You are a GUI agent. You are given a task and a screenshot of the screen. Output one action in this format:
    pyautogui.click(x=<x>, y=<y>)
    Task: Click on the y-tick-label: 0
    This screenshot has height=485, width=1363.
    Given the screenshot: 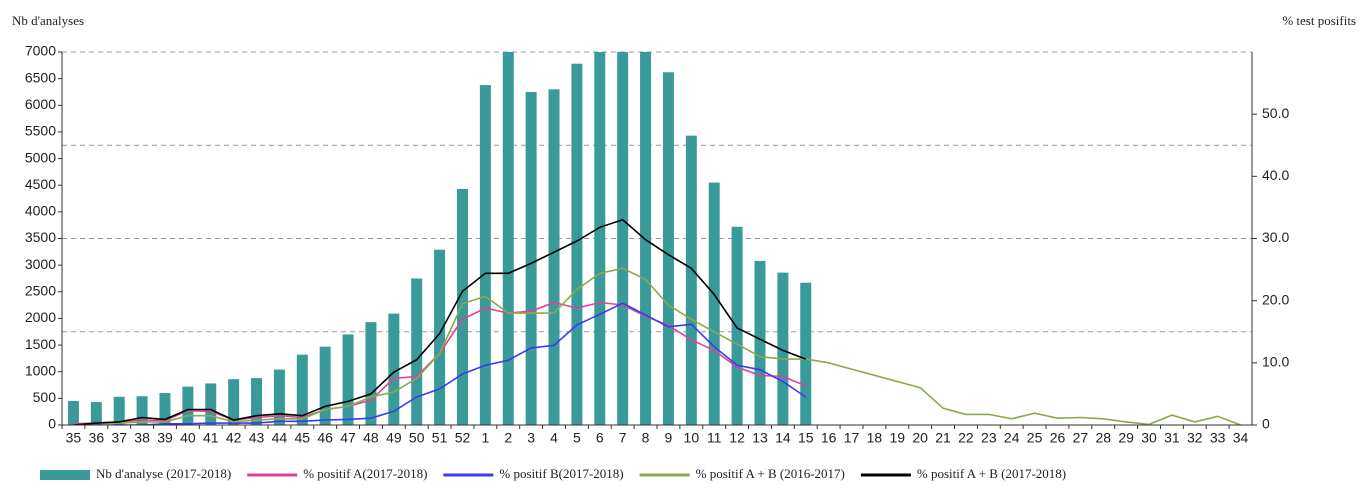 What is the action you would take?
    pyautogui.click(x=52, y=424)
    